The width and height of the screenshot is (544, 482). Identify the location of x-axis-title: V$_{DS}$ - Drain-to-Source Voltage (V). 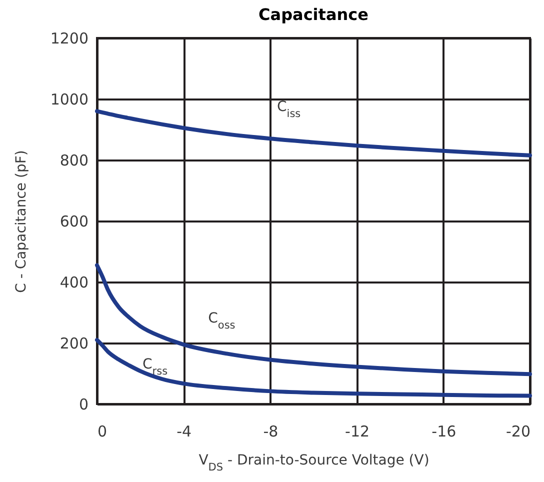
(314, 463).